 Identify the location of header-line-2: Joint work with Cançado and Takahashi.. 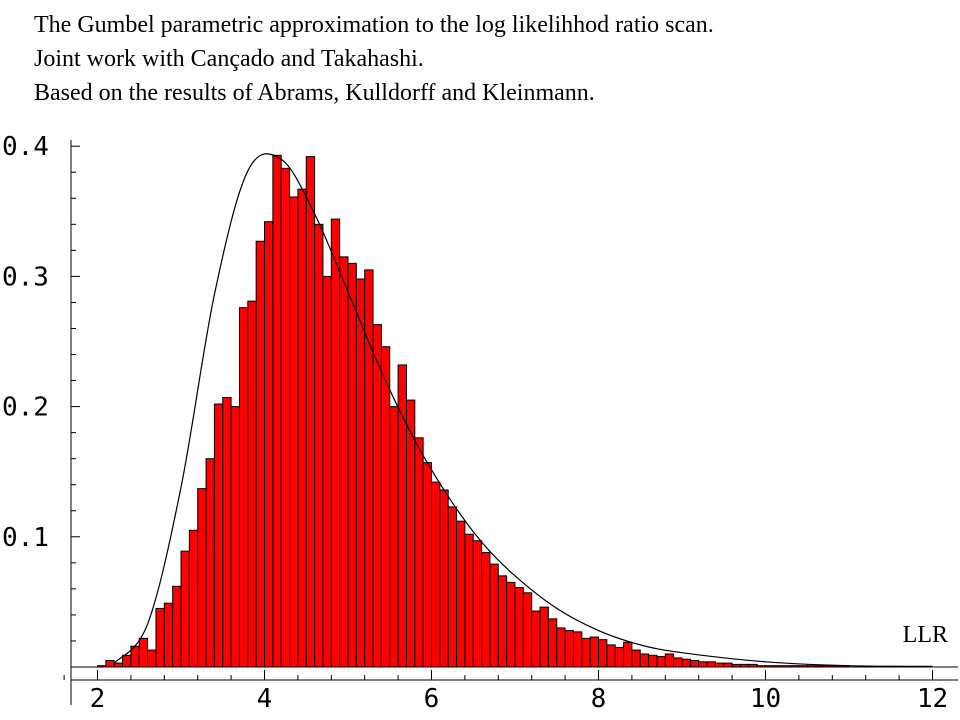
(229, 59).